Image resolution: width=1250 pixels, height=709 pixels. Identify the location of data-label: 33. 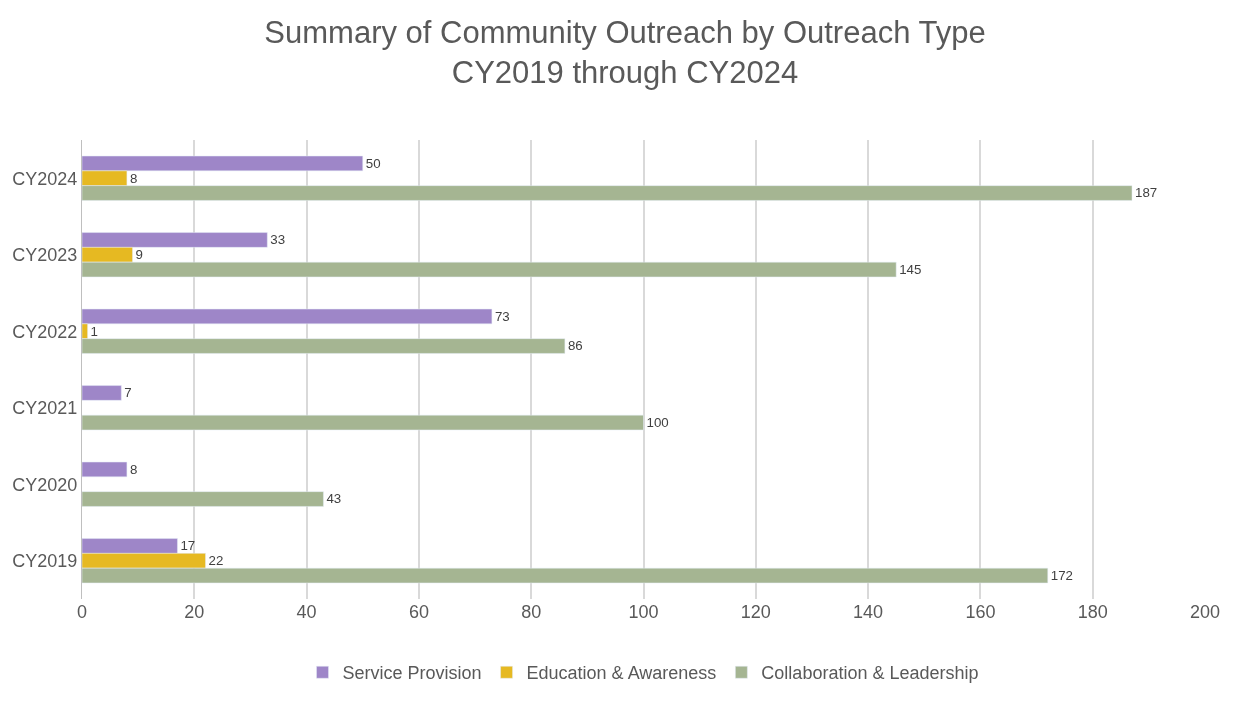
(278, 240).